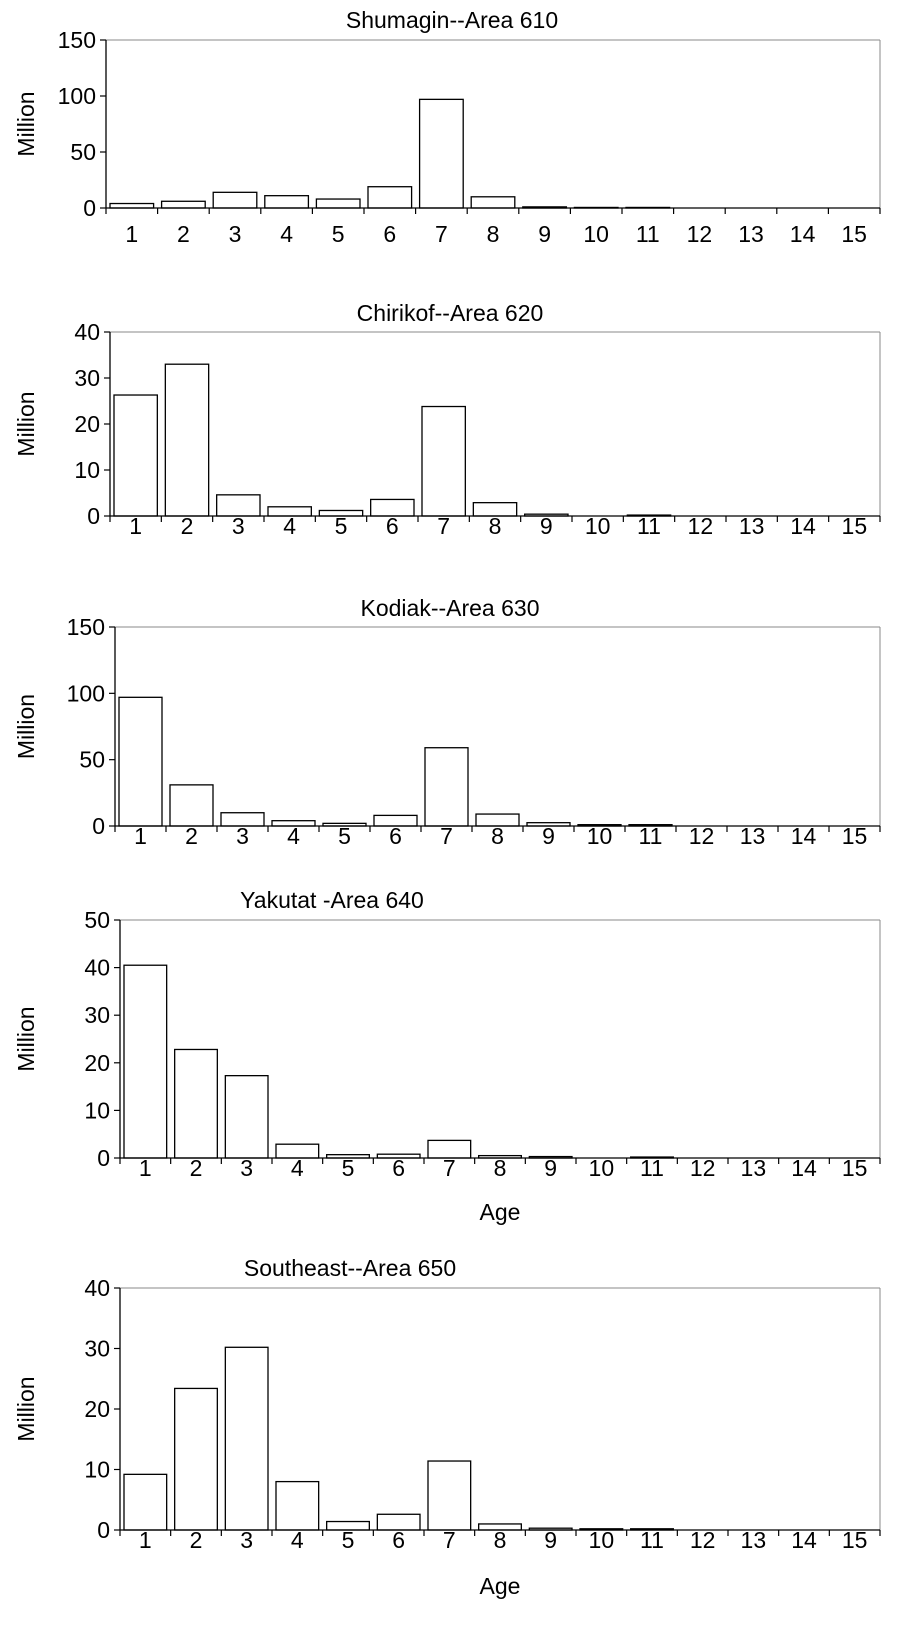 Image resolution: width=922 pixels, height=1642 pixels. What do you see at coordinates (350, 1268) in the screenshot?
I see `chart-title: Southeast--Area 650` at bounding box center [350, 1268].